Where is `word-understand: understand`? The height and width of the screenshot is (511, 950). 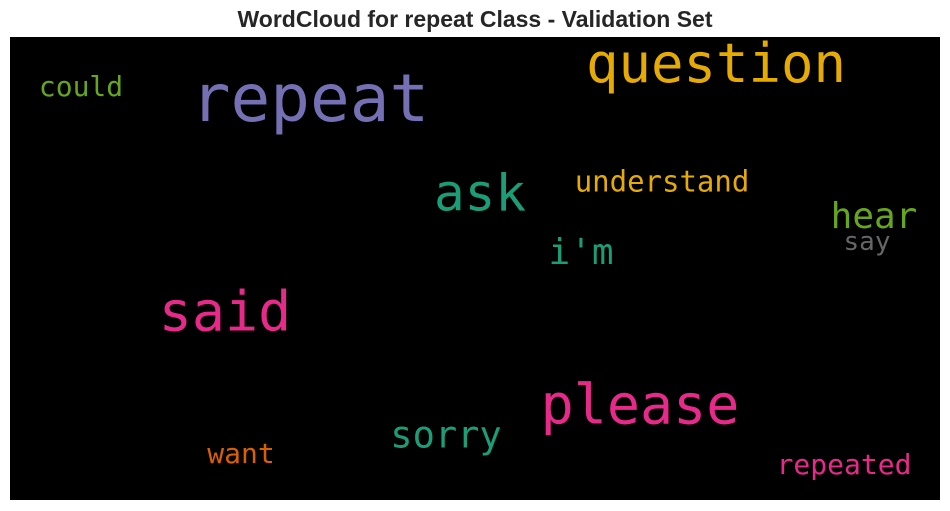
word-understand: understand is located at coordinates (662, 181).